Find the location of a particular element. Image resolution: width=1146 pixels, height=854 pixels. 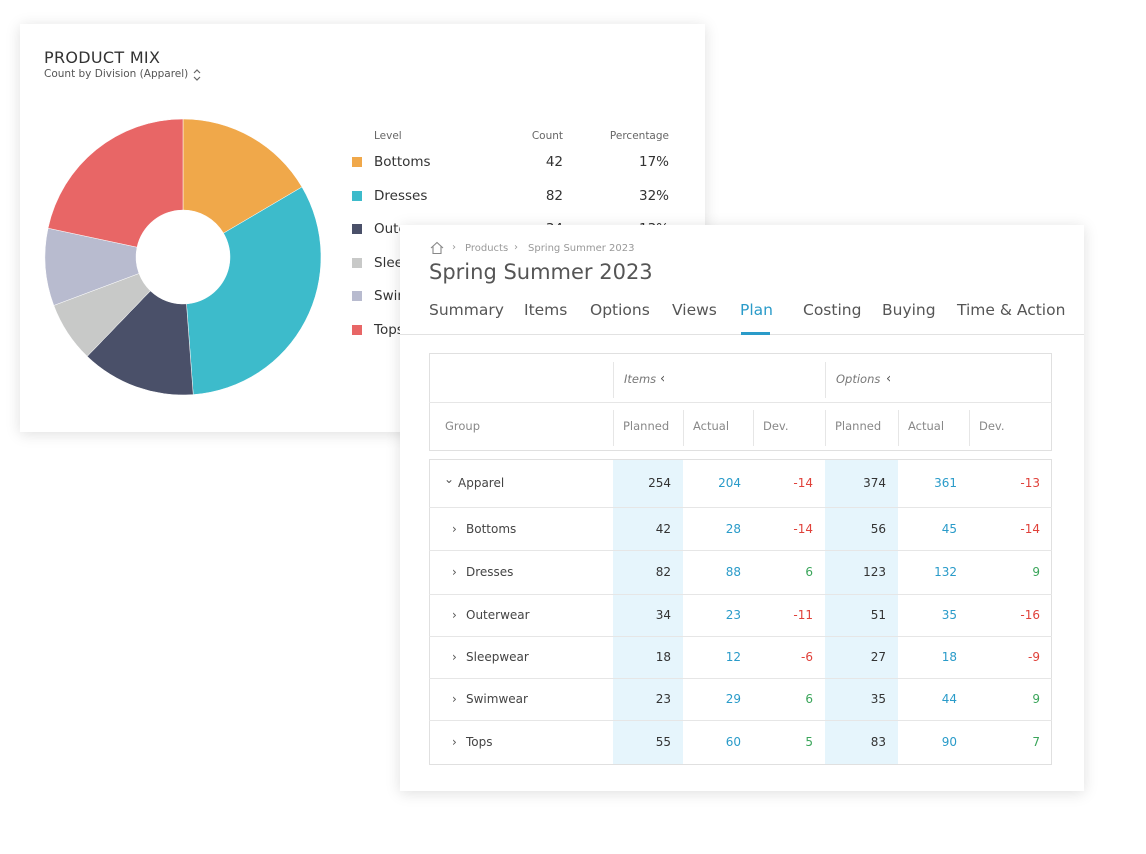

header-divider is located at coordinates (740, 402).